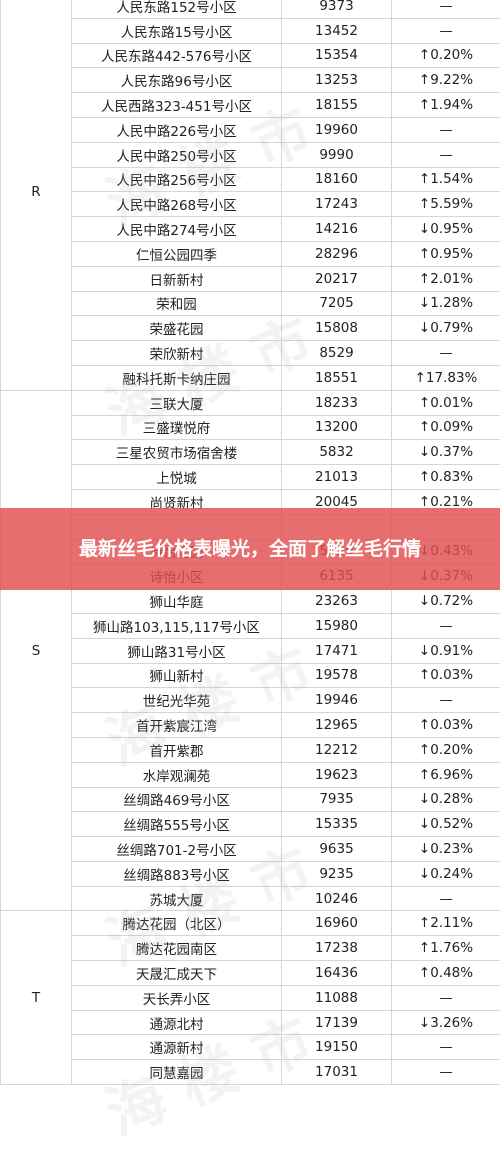  I want to click on unit-price: 20217, so click(337, 278).